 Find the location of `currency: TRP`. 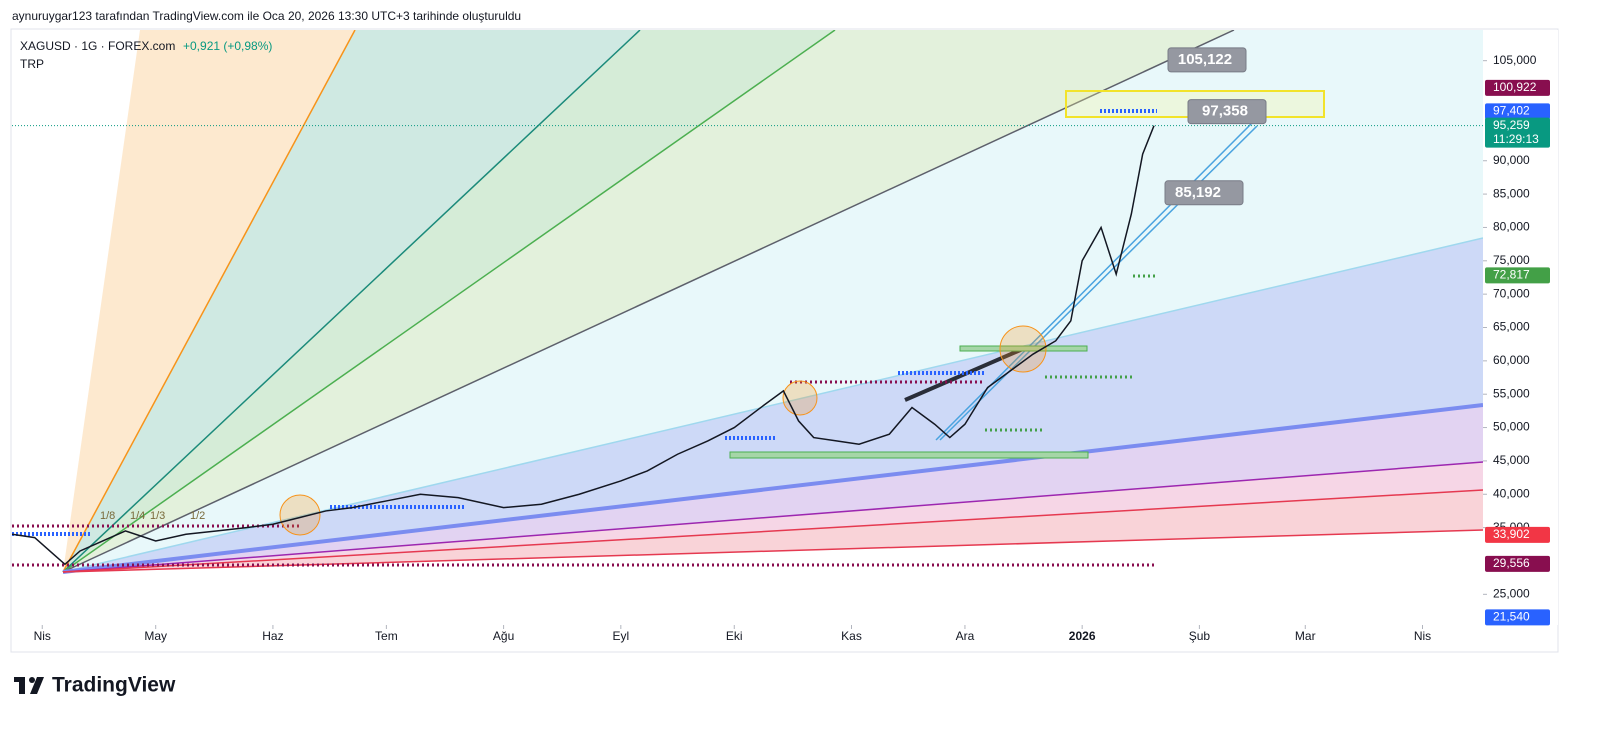

currency: TRP is located at coordinates (32, 64).